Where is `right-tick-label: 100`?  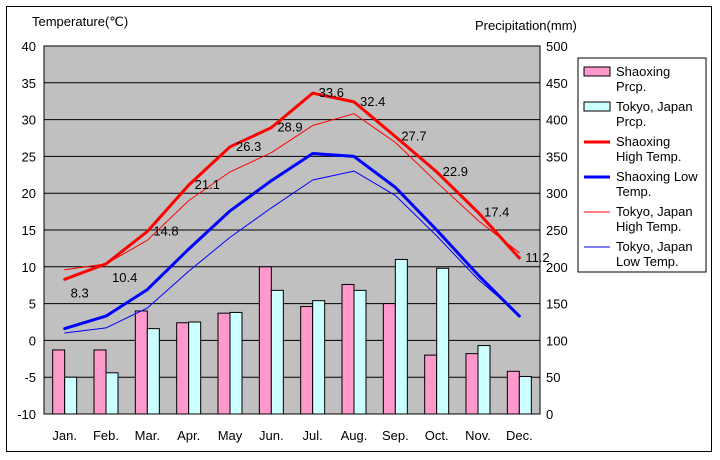 right-tick-label: 100 is located at coordinates (557, 340).